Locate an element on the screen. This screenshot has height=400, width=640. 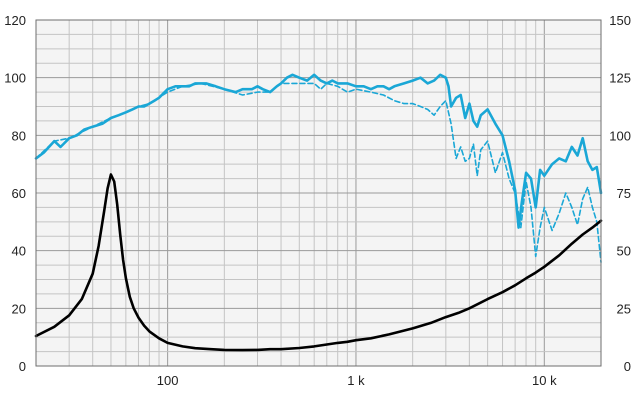
x-tick-label: 1 k is located at coordinates (356, 380).